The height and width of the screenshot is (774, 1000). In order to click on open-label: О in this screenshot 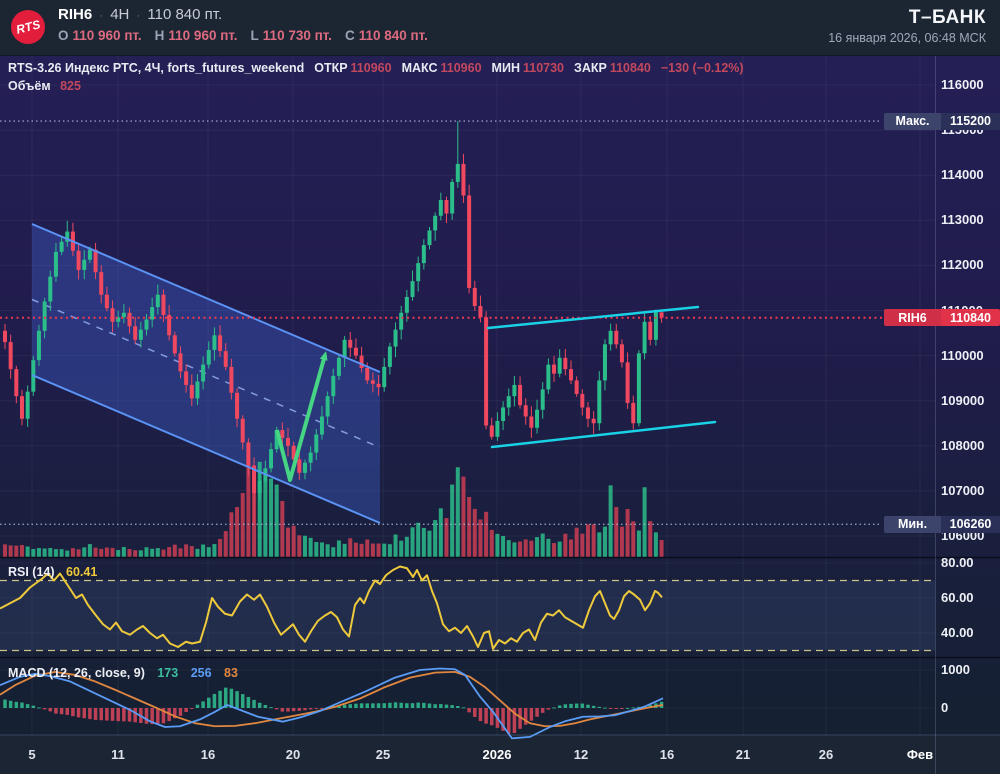, I will do `click(63, 35)`.